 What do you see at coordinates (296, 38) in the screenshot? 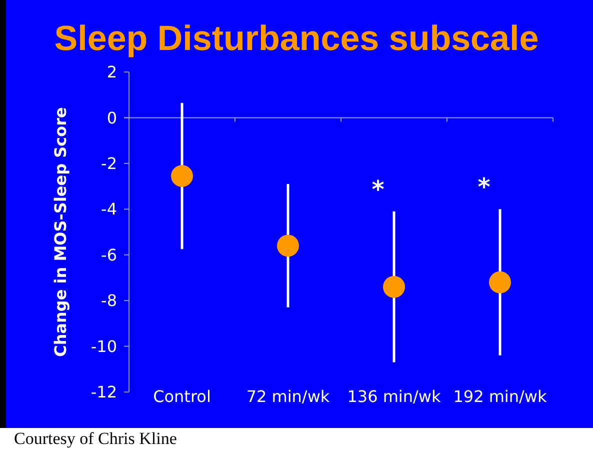
I see `chart-title: Sleep Disturbances subscale` at bounding box center [296, 38].